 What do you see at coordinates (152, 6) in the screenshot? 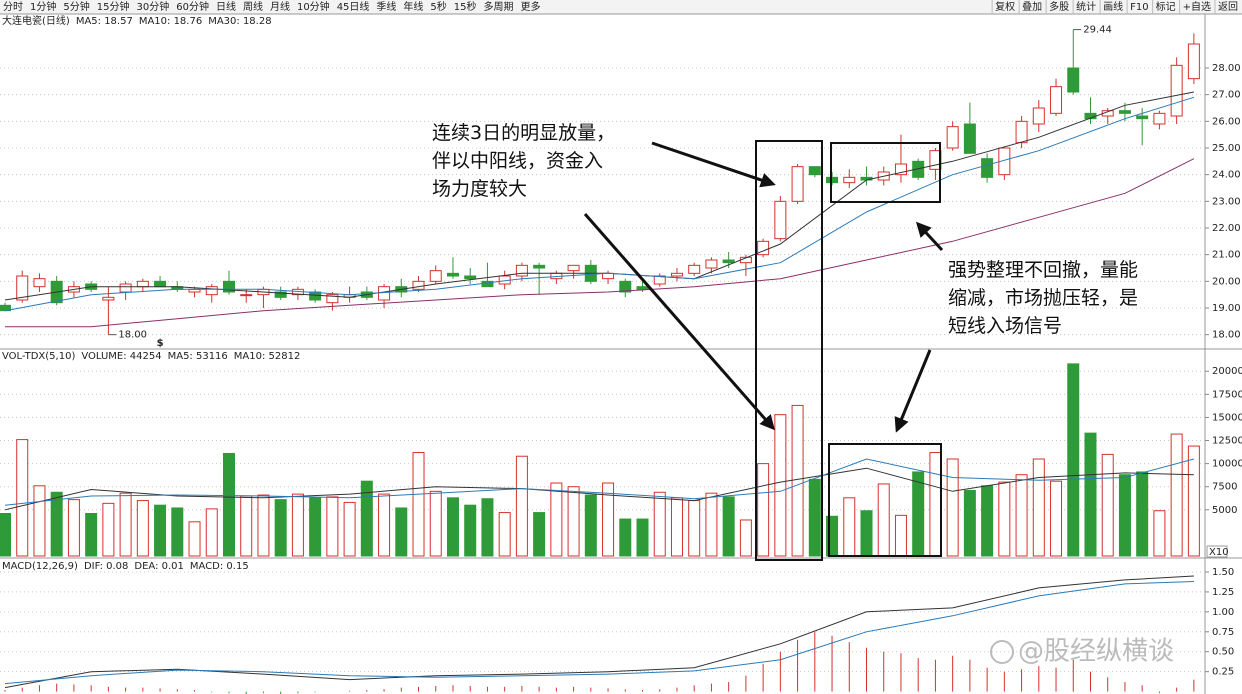
I see `period-button: 30分钟` at bounding box center [152, 6].